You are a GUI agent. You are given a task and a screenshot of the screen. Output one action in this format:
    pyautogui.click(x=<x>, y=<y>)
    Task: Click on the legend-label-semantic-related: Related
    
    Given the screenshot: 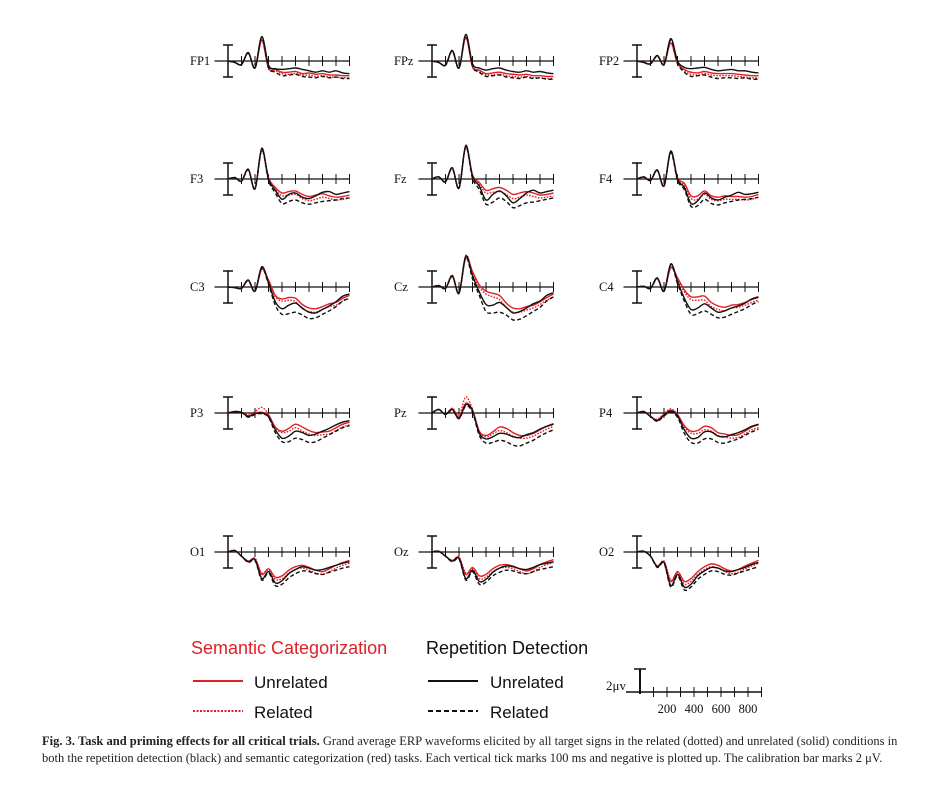 What is the action you would take?
    pyautogui.click(x=283, y=712)
    